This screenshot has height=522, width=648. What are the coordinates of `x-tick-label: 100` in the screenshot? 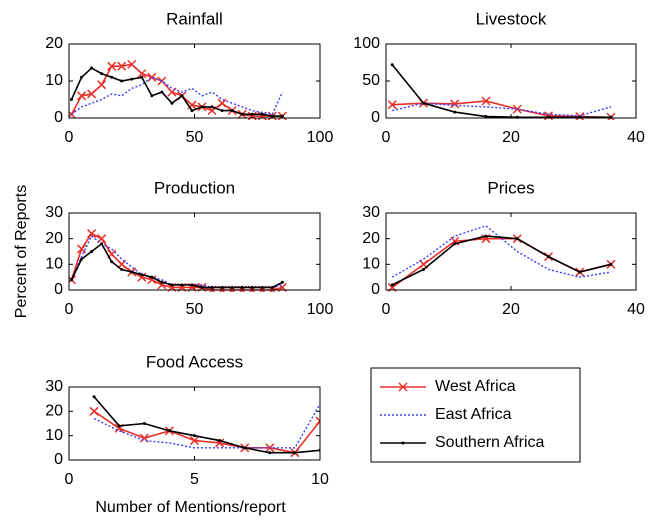 It's located at (320, 309).